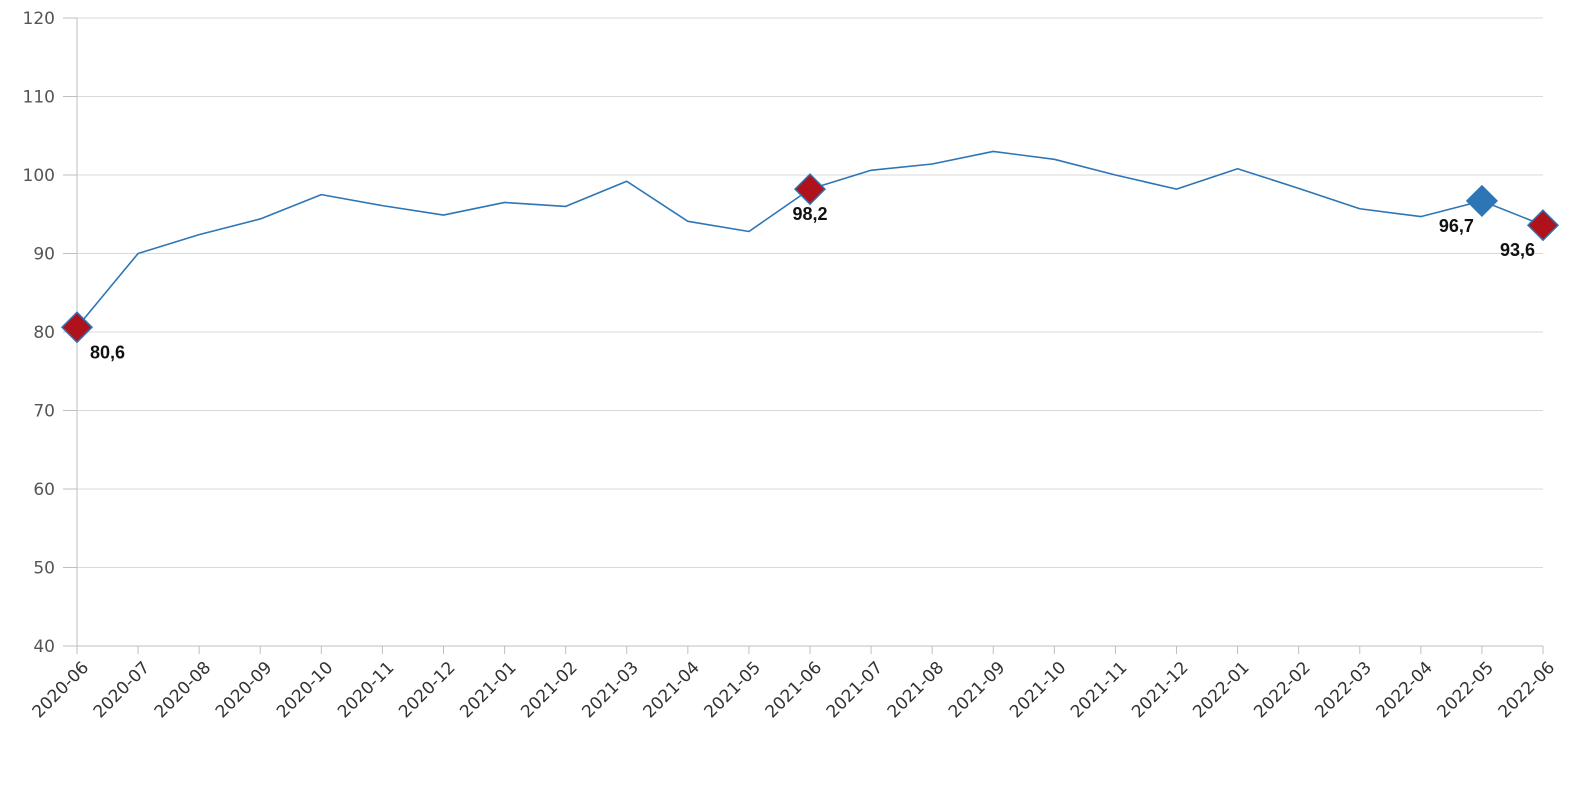  What do you see at coordinates (122, 690) in the screenshot?
I see `x-tick-label-2020-07: 2020-07` at bounding box center [122, 690].